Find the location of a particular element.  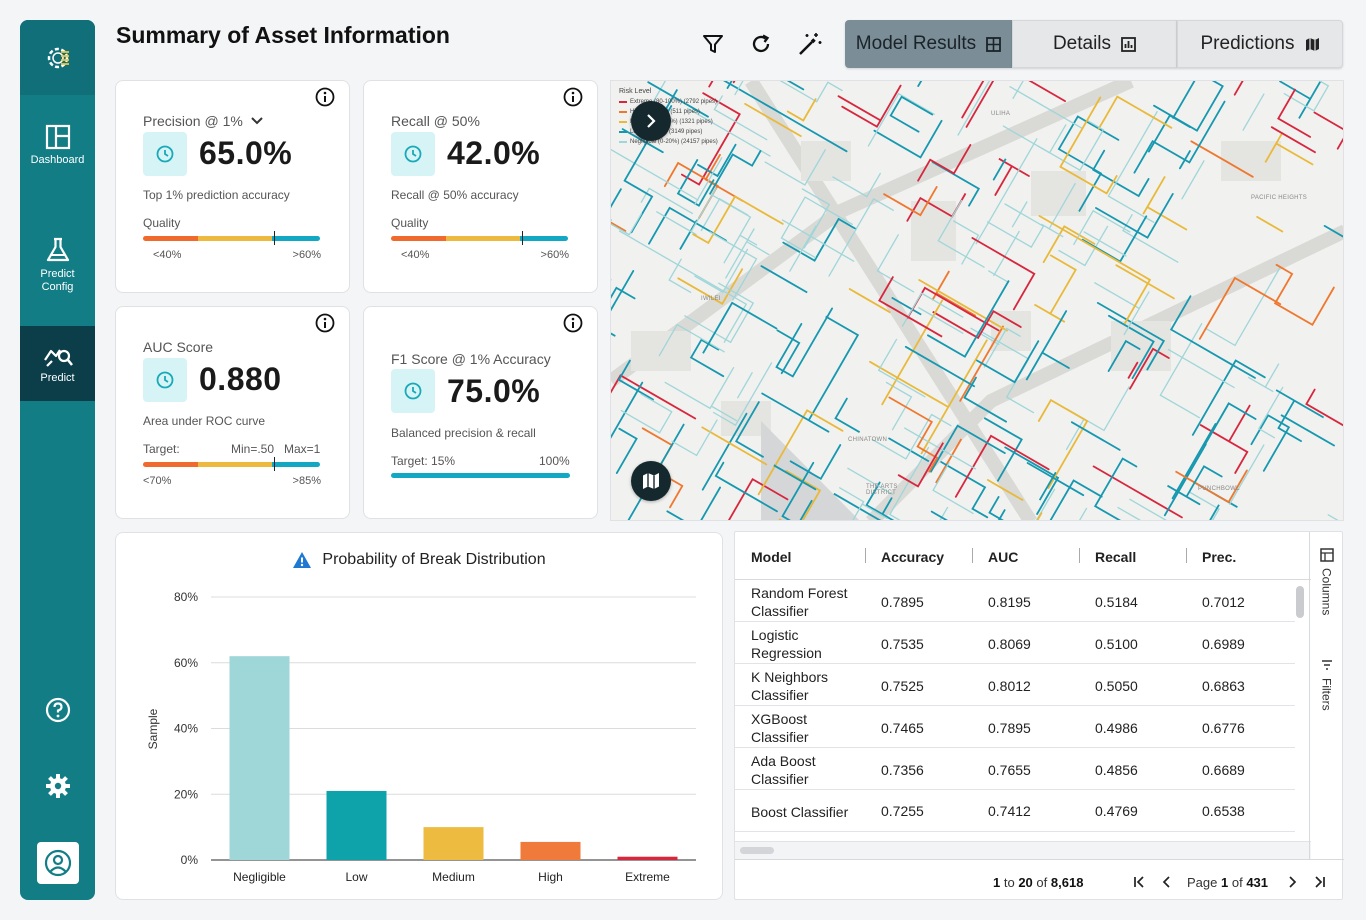

first-page-button is located at coordinates (1139, 882).